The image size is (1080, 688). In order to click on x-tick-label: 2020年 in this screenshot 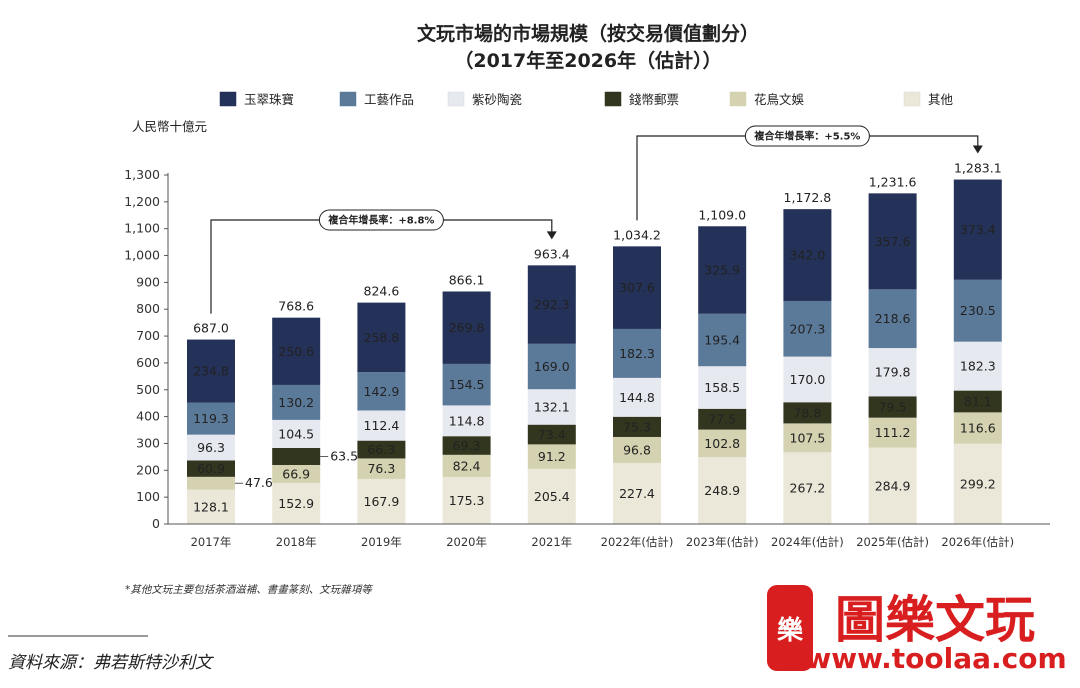, I will do `click(466, 542)`.